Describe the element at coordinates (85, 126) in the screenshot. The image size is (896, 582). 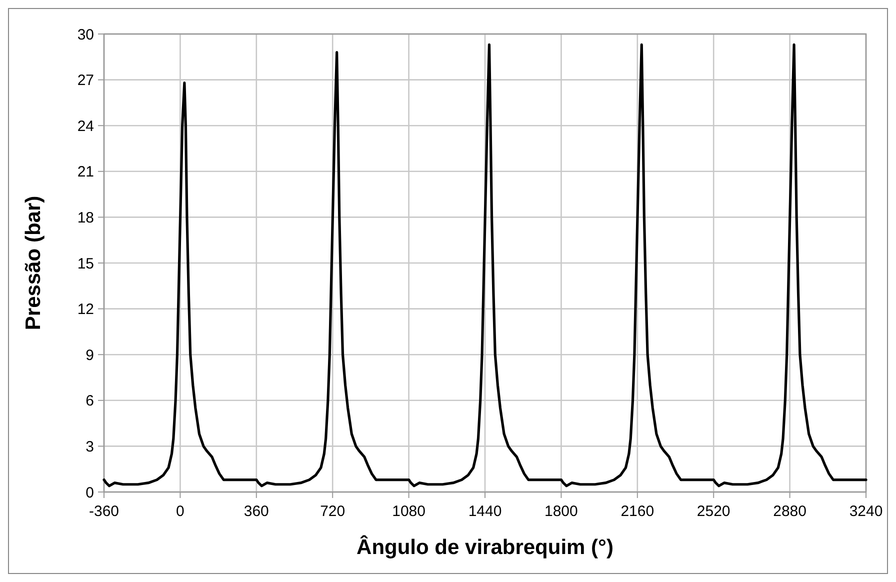
I see `y-tick-label: 24` at that location.